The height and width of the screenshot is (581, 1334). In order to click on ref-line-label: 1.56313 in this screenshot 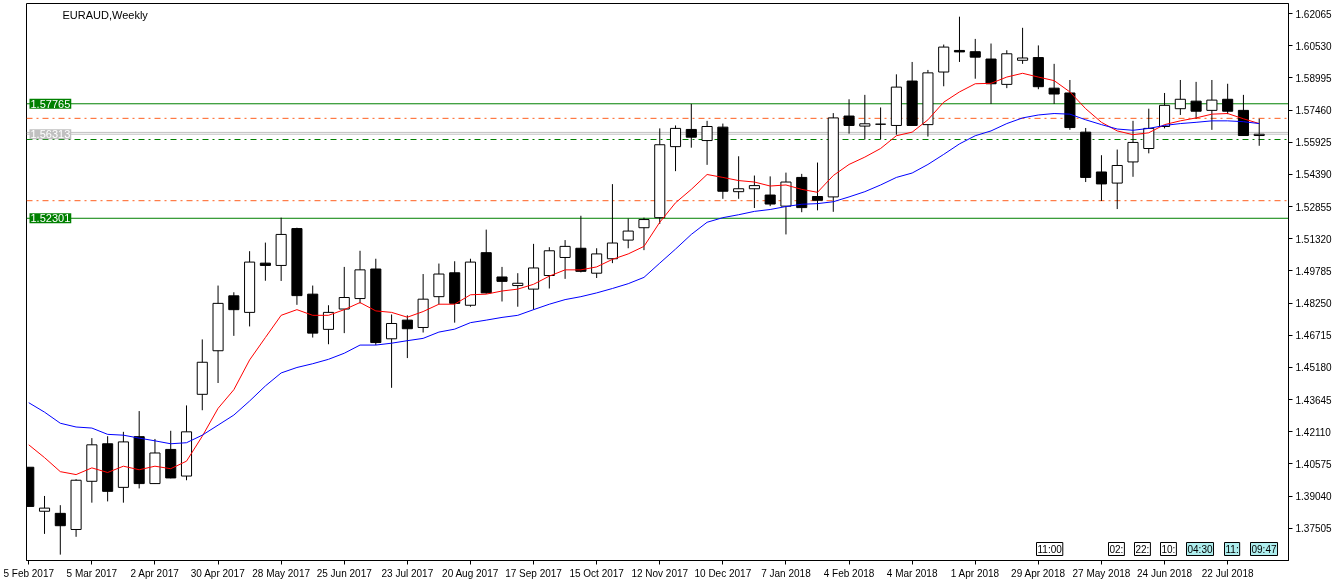, I will do `click(50, 134)`.